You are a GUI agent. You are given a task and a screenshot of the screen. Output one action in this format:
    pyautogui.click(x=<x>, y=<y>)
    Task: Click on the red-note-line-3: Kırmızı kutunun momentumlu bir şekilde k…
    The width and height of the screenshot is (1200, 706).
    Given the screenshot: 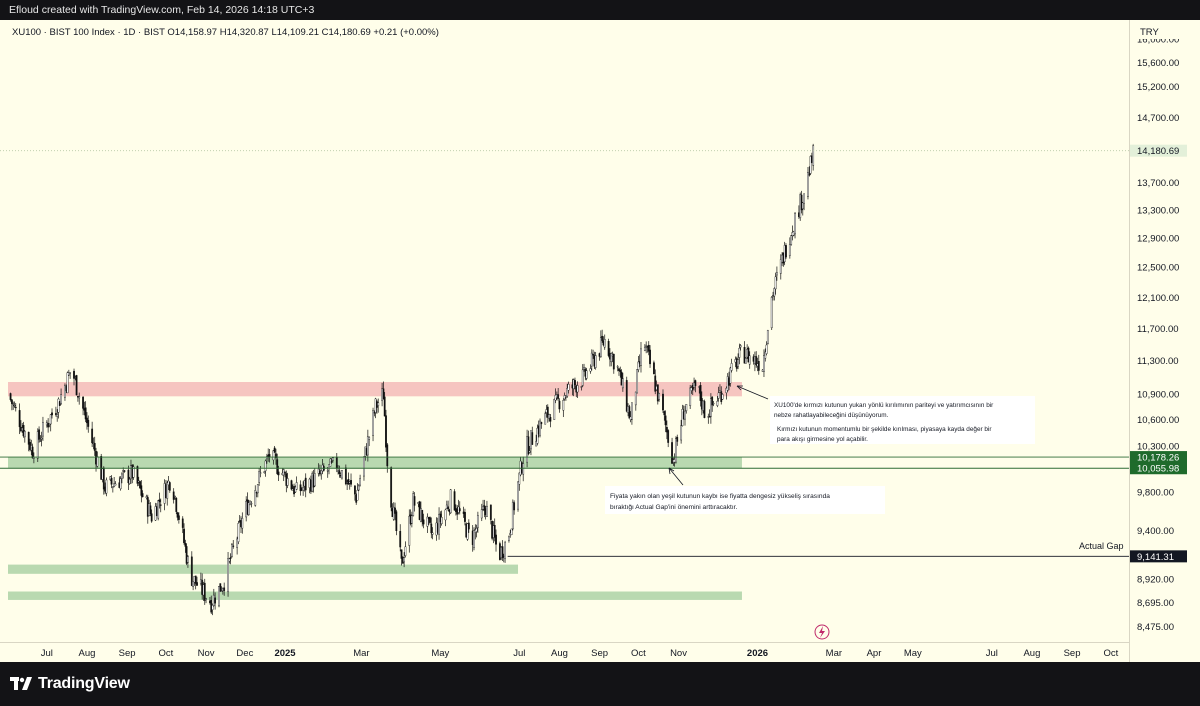 What is the action you would take?
    pyautogui.click(x=884, y=429)
    